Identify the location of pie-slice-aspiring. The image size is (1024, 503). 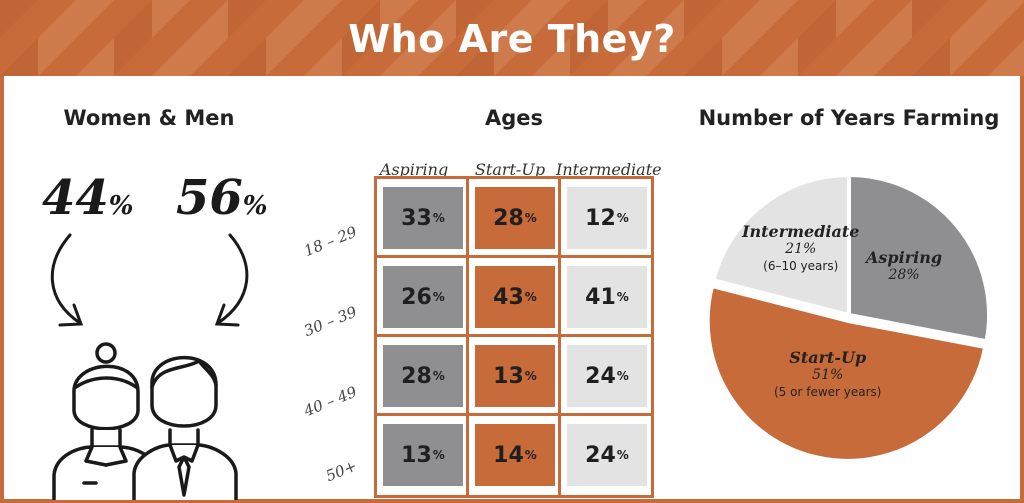
(919, 258).